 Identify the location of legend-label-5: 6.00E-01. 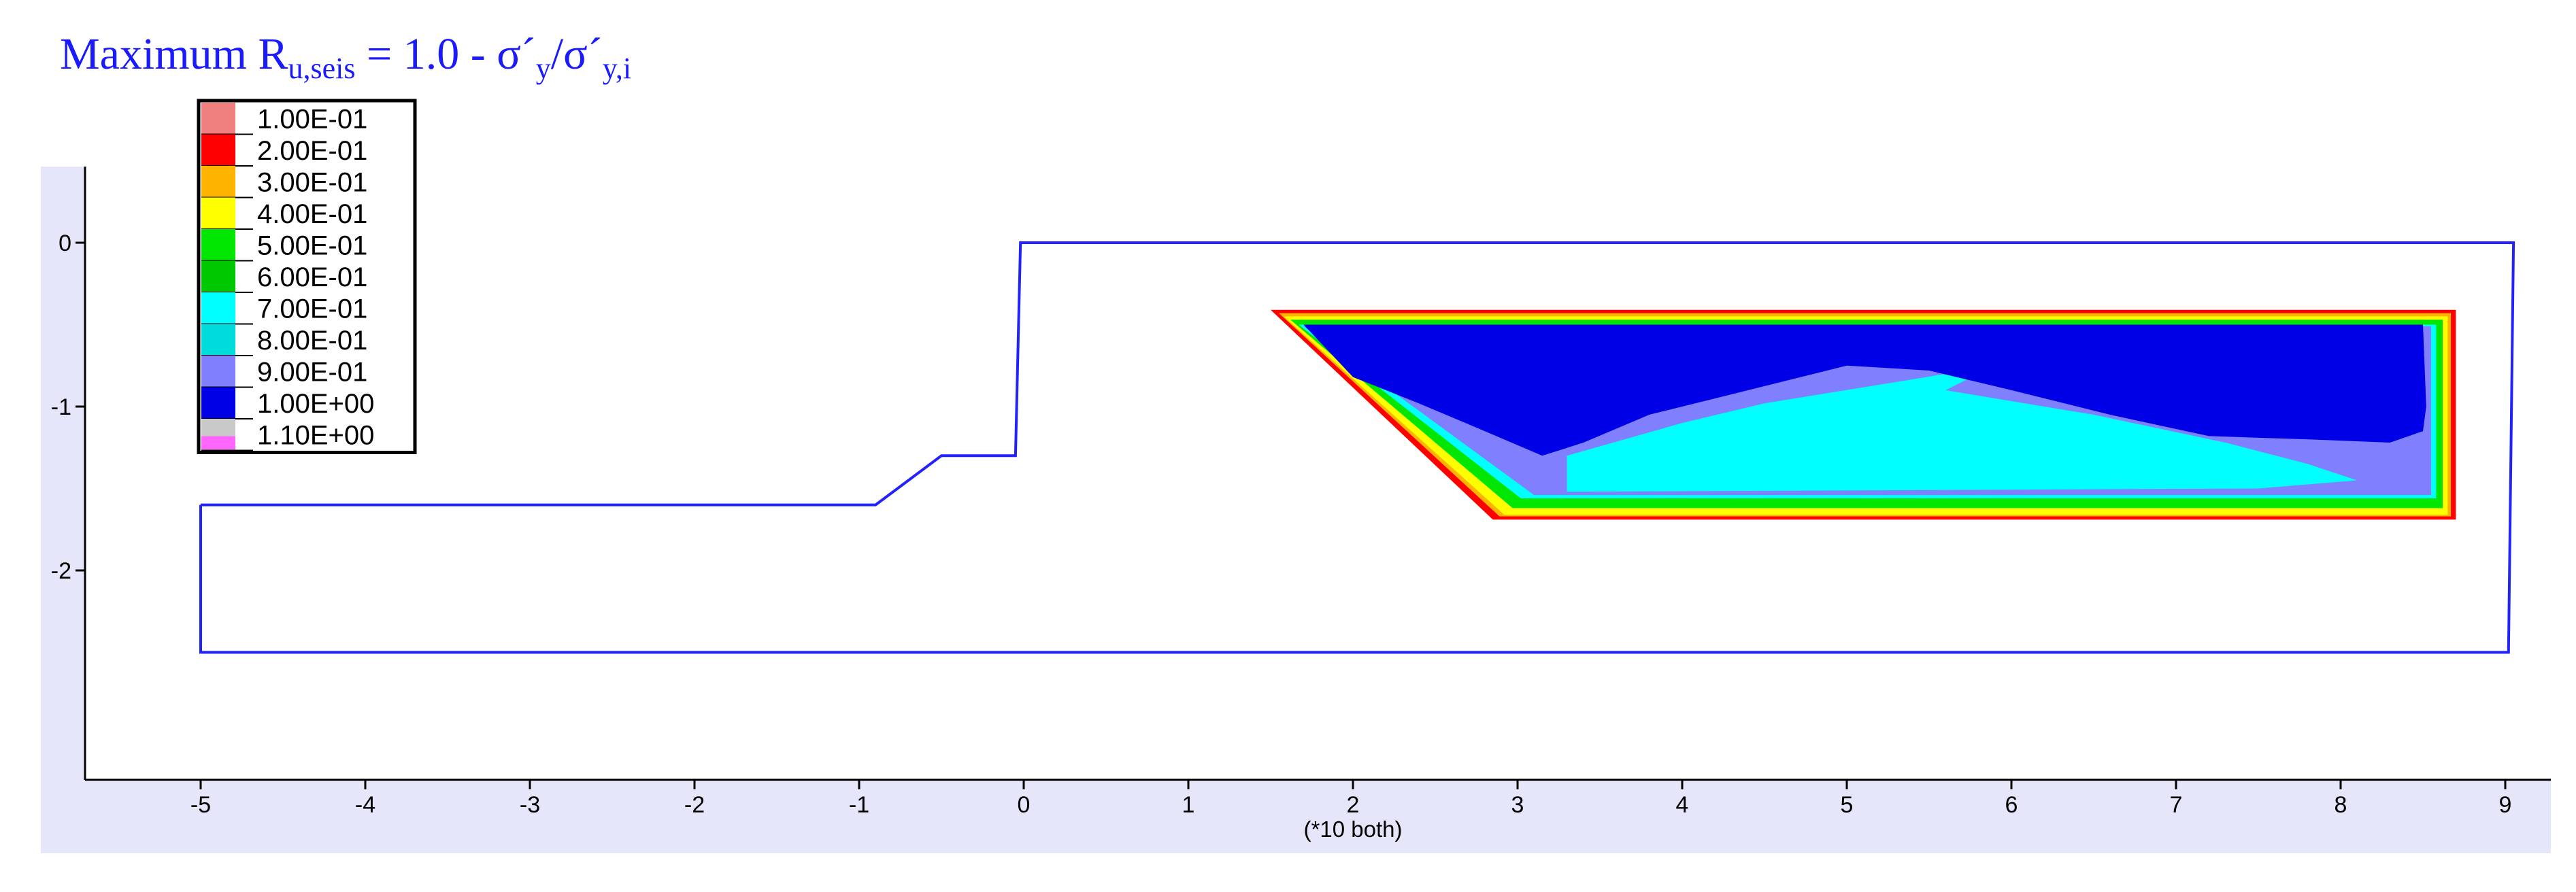
(312, 277).